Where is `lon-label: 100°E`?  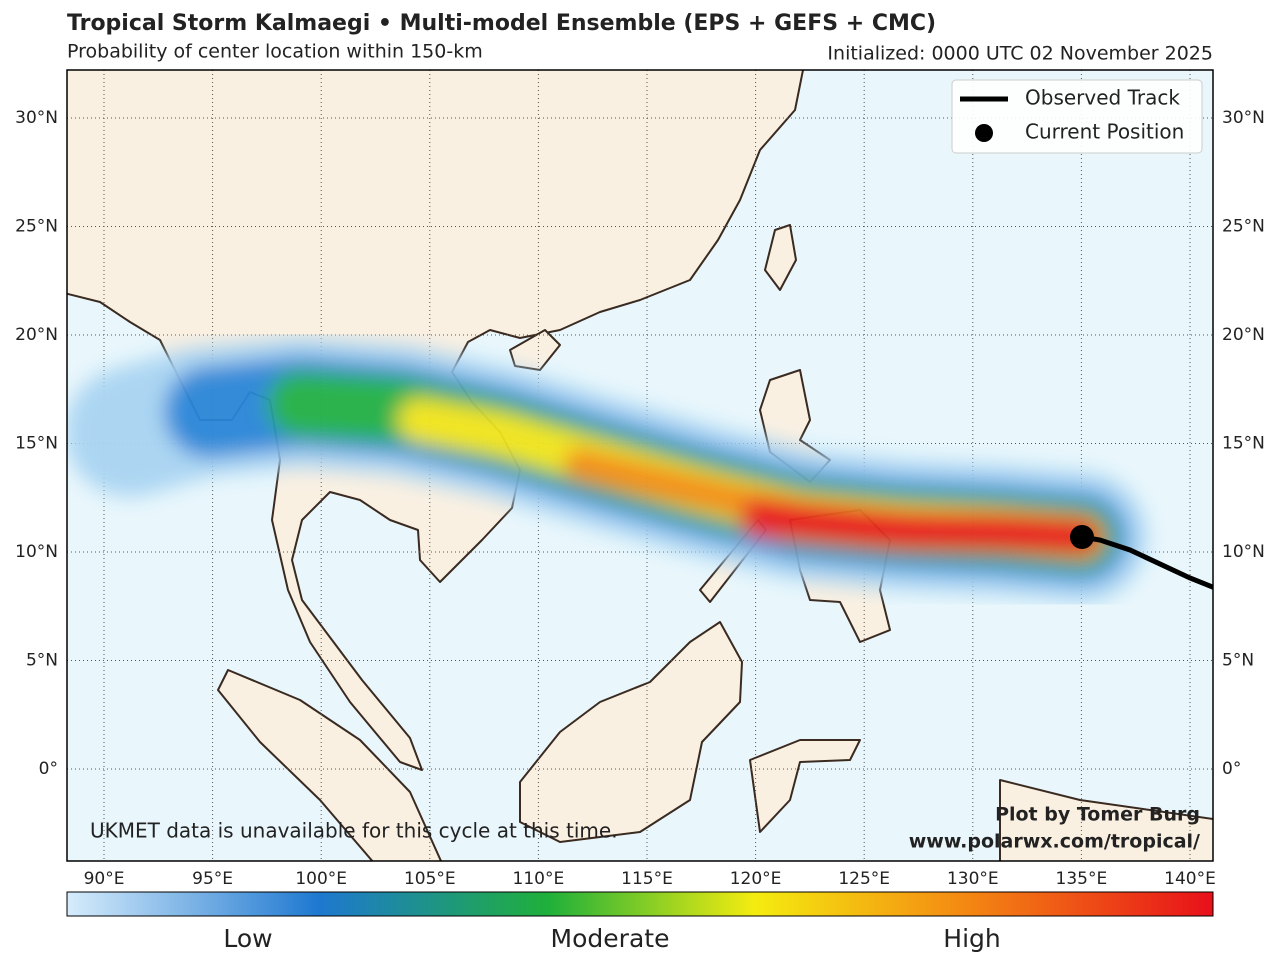
lon-label: 100°E is located at coordinates (321, 879).